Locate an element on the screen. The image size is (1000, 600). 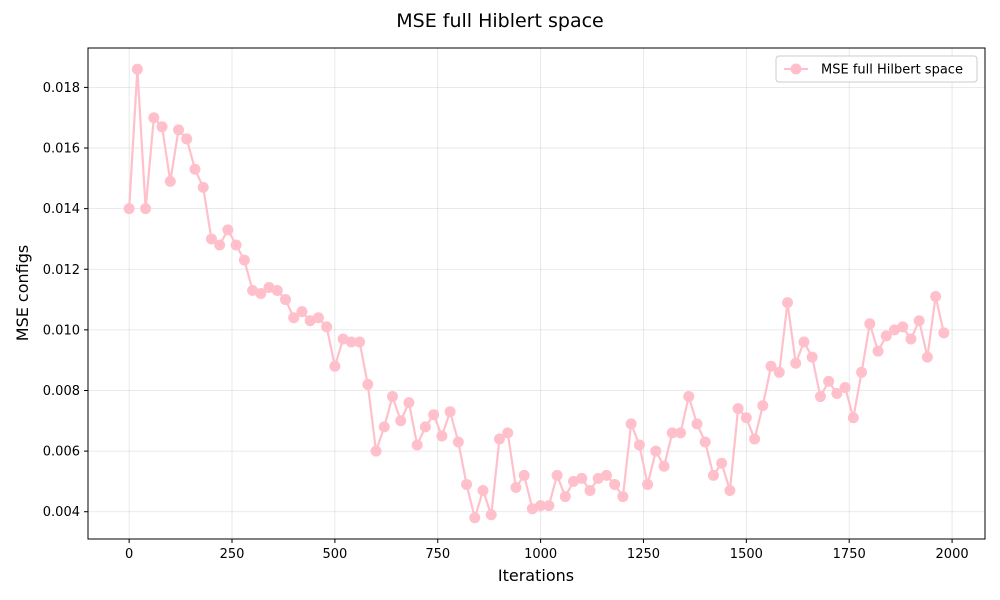
legend-label: MSE full Hilbert space is located at coordinates (892, 70).